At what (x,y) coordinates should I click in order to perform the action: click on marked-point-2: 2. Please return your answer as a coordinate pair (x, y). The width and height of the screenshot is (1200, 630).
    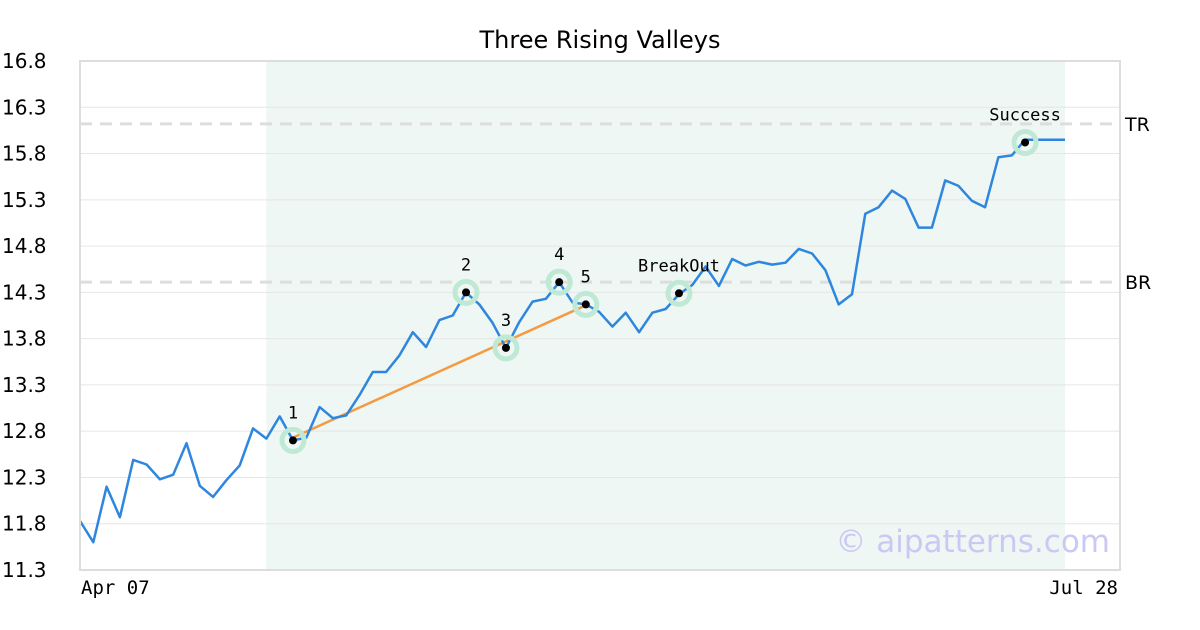
    Looking at the image, I should click on (466, 280).